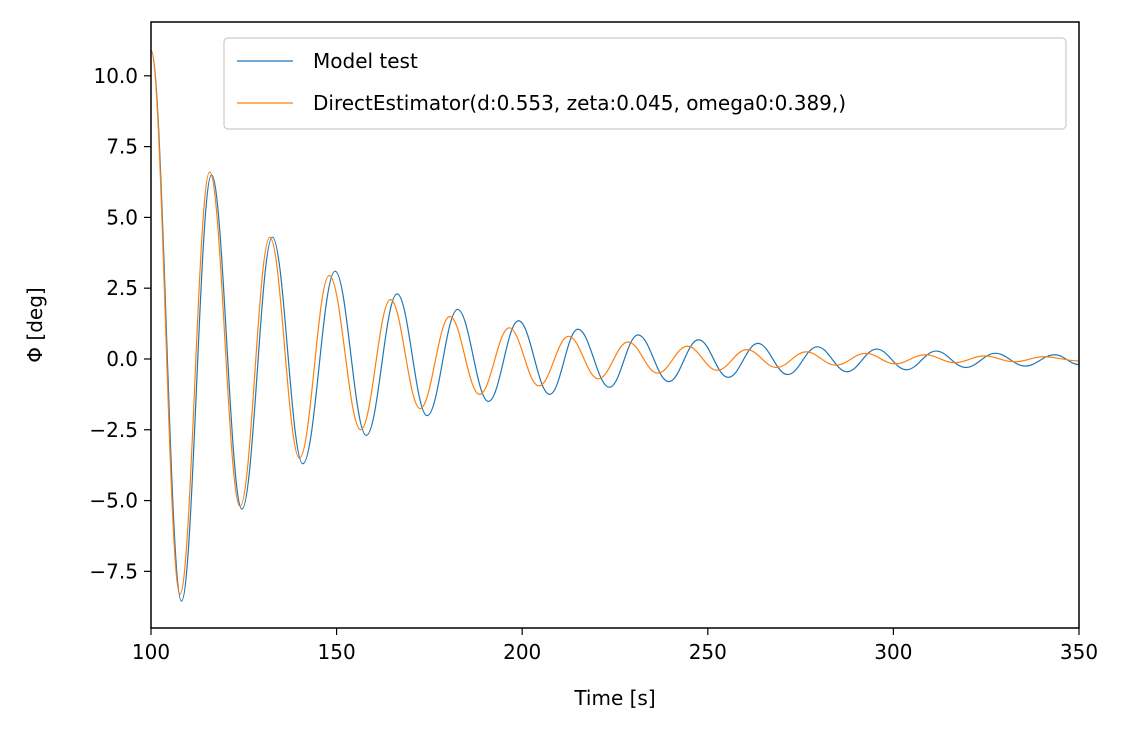 Image resolution: width=1124 pixels, height=734 pixels. I want to click on x-tick-label: 100, so click(151, 652).